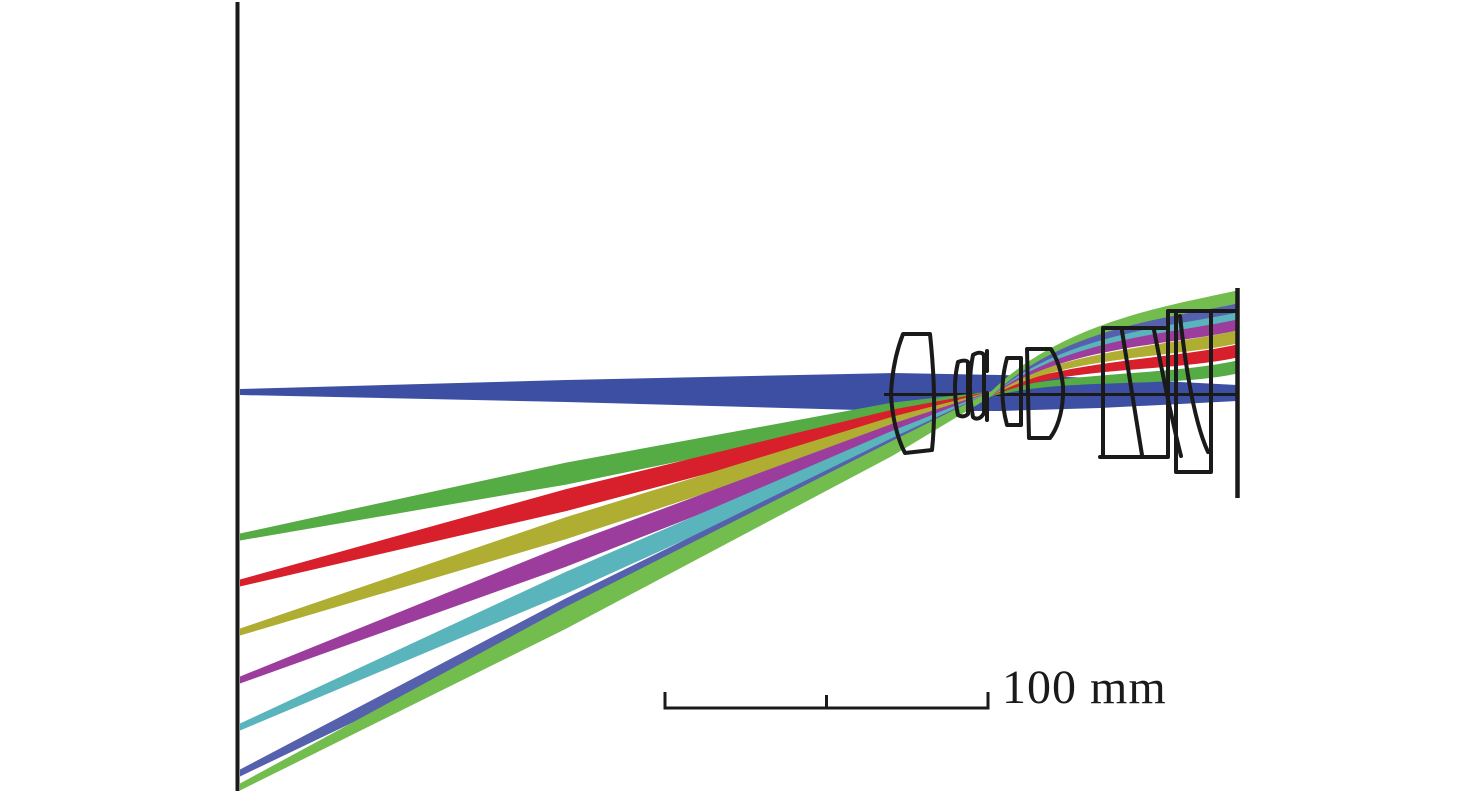 Image resolution: width=1476 pixels, height=791 pixels. Describe the element at coordinates (1084, 687) in the screenshot. I see `scale-bar-label: 100 mm` at that location.